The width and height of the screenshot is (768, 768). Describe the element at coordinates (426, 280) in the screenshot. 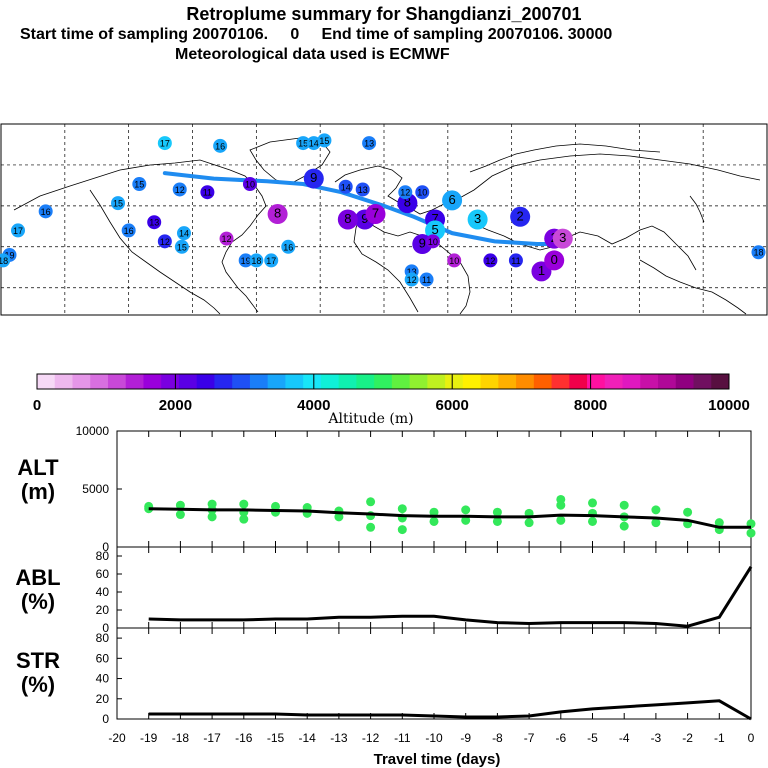

I see `plume-marker-label: 11` at that location.